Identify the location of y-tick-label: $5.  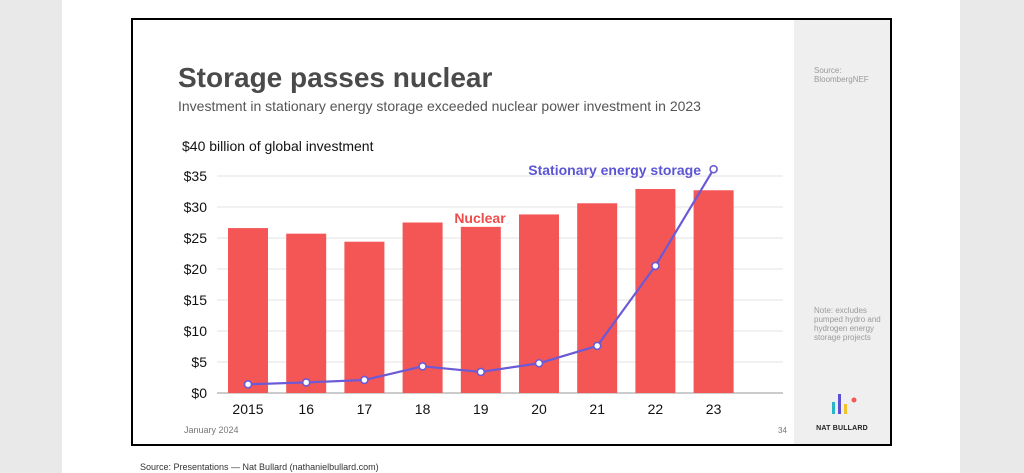
(199, 362).